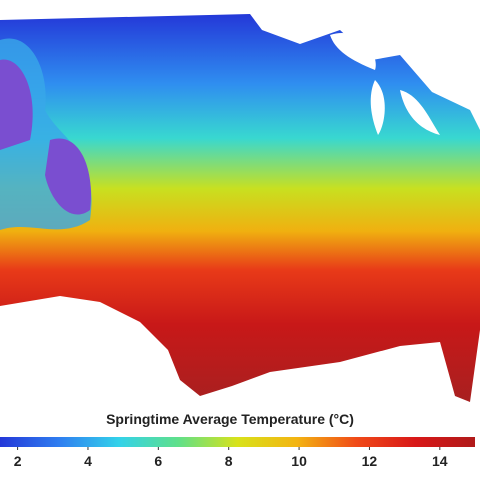 The image size is (480, 480). Describe the element at coordinates (370, 461) in the screenshot. I see `colorbar-tick-label: 12` at that location.